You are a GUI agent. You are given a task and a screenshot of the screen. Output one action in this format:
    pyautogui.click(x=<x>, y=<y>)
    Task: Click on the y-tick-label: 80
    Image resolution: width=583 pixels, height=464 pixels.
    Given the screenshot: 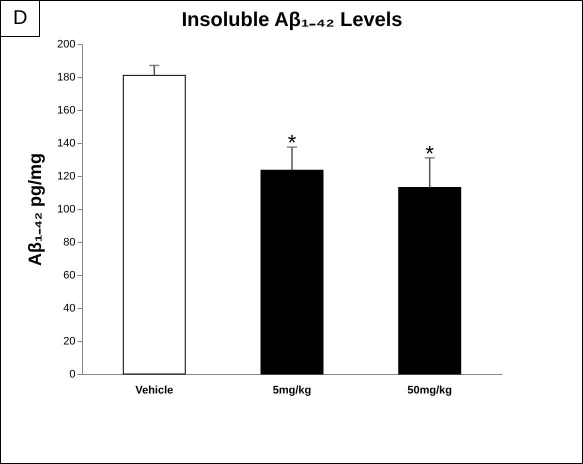 What is the action you would take?
    pyautogui.click(x=69, y=242)
    